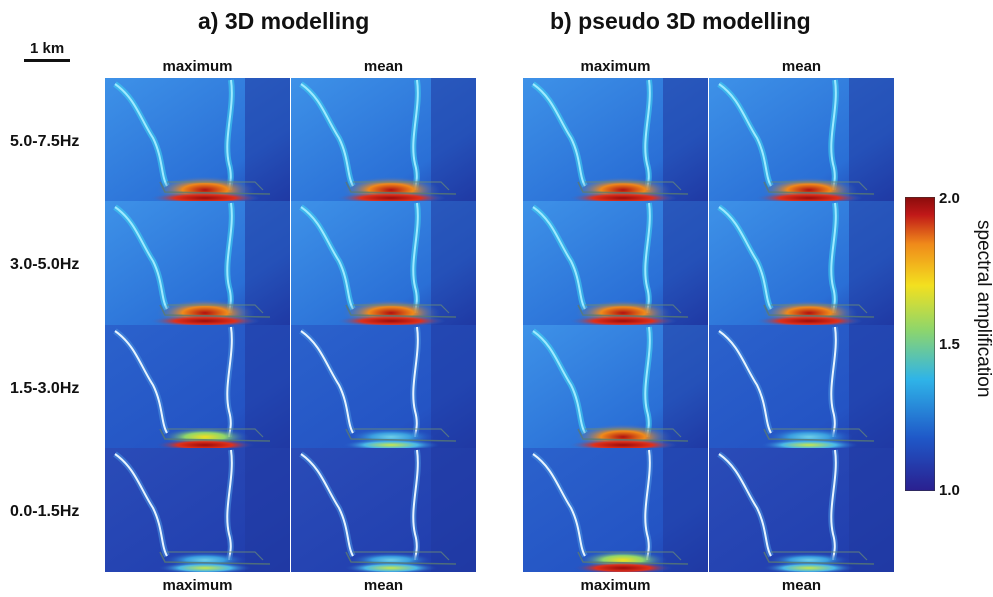 Image resolution: width=993 pixels, height=597 pixels. I want to click on map-panel-band-1-b-mean, so click(801, 140).